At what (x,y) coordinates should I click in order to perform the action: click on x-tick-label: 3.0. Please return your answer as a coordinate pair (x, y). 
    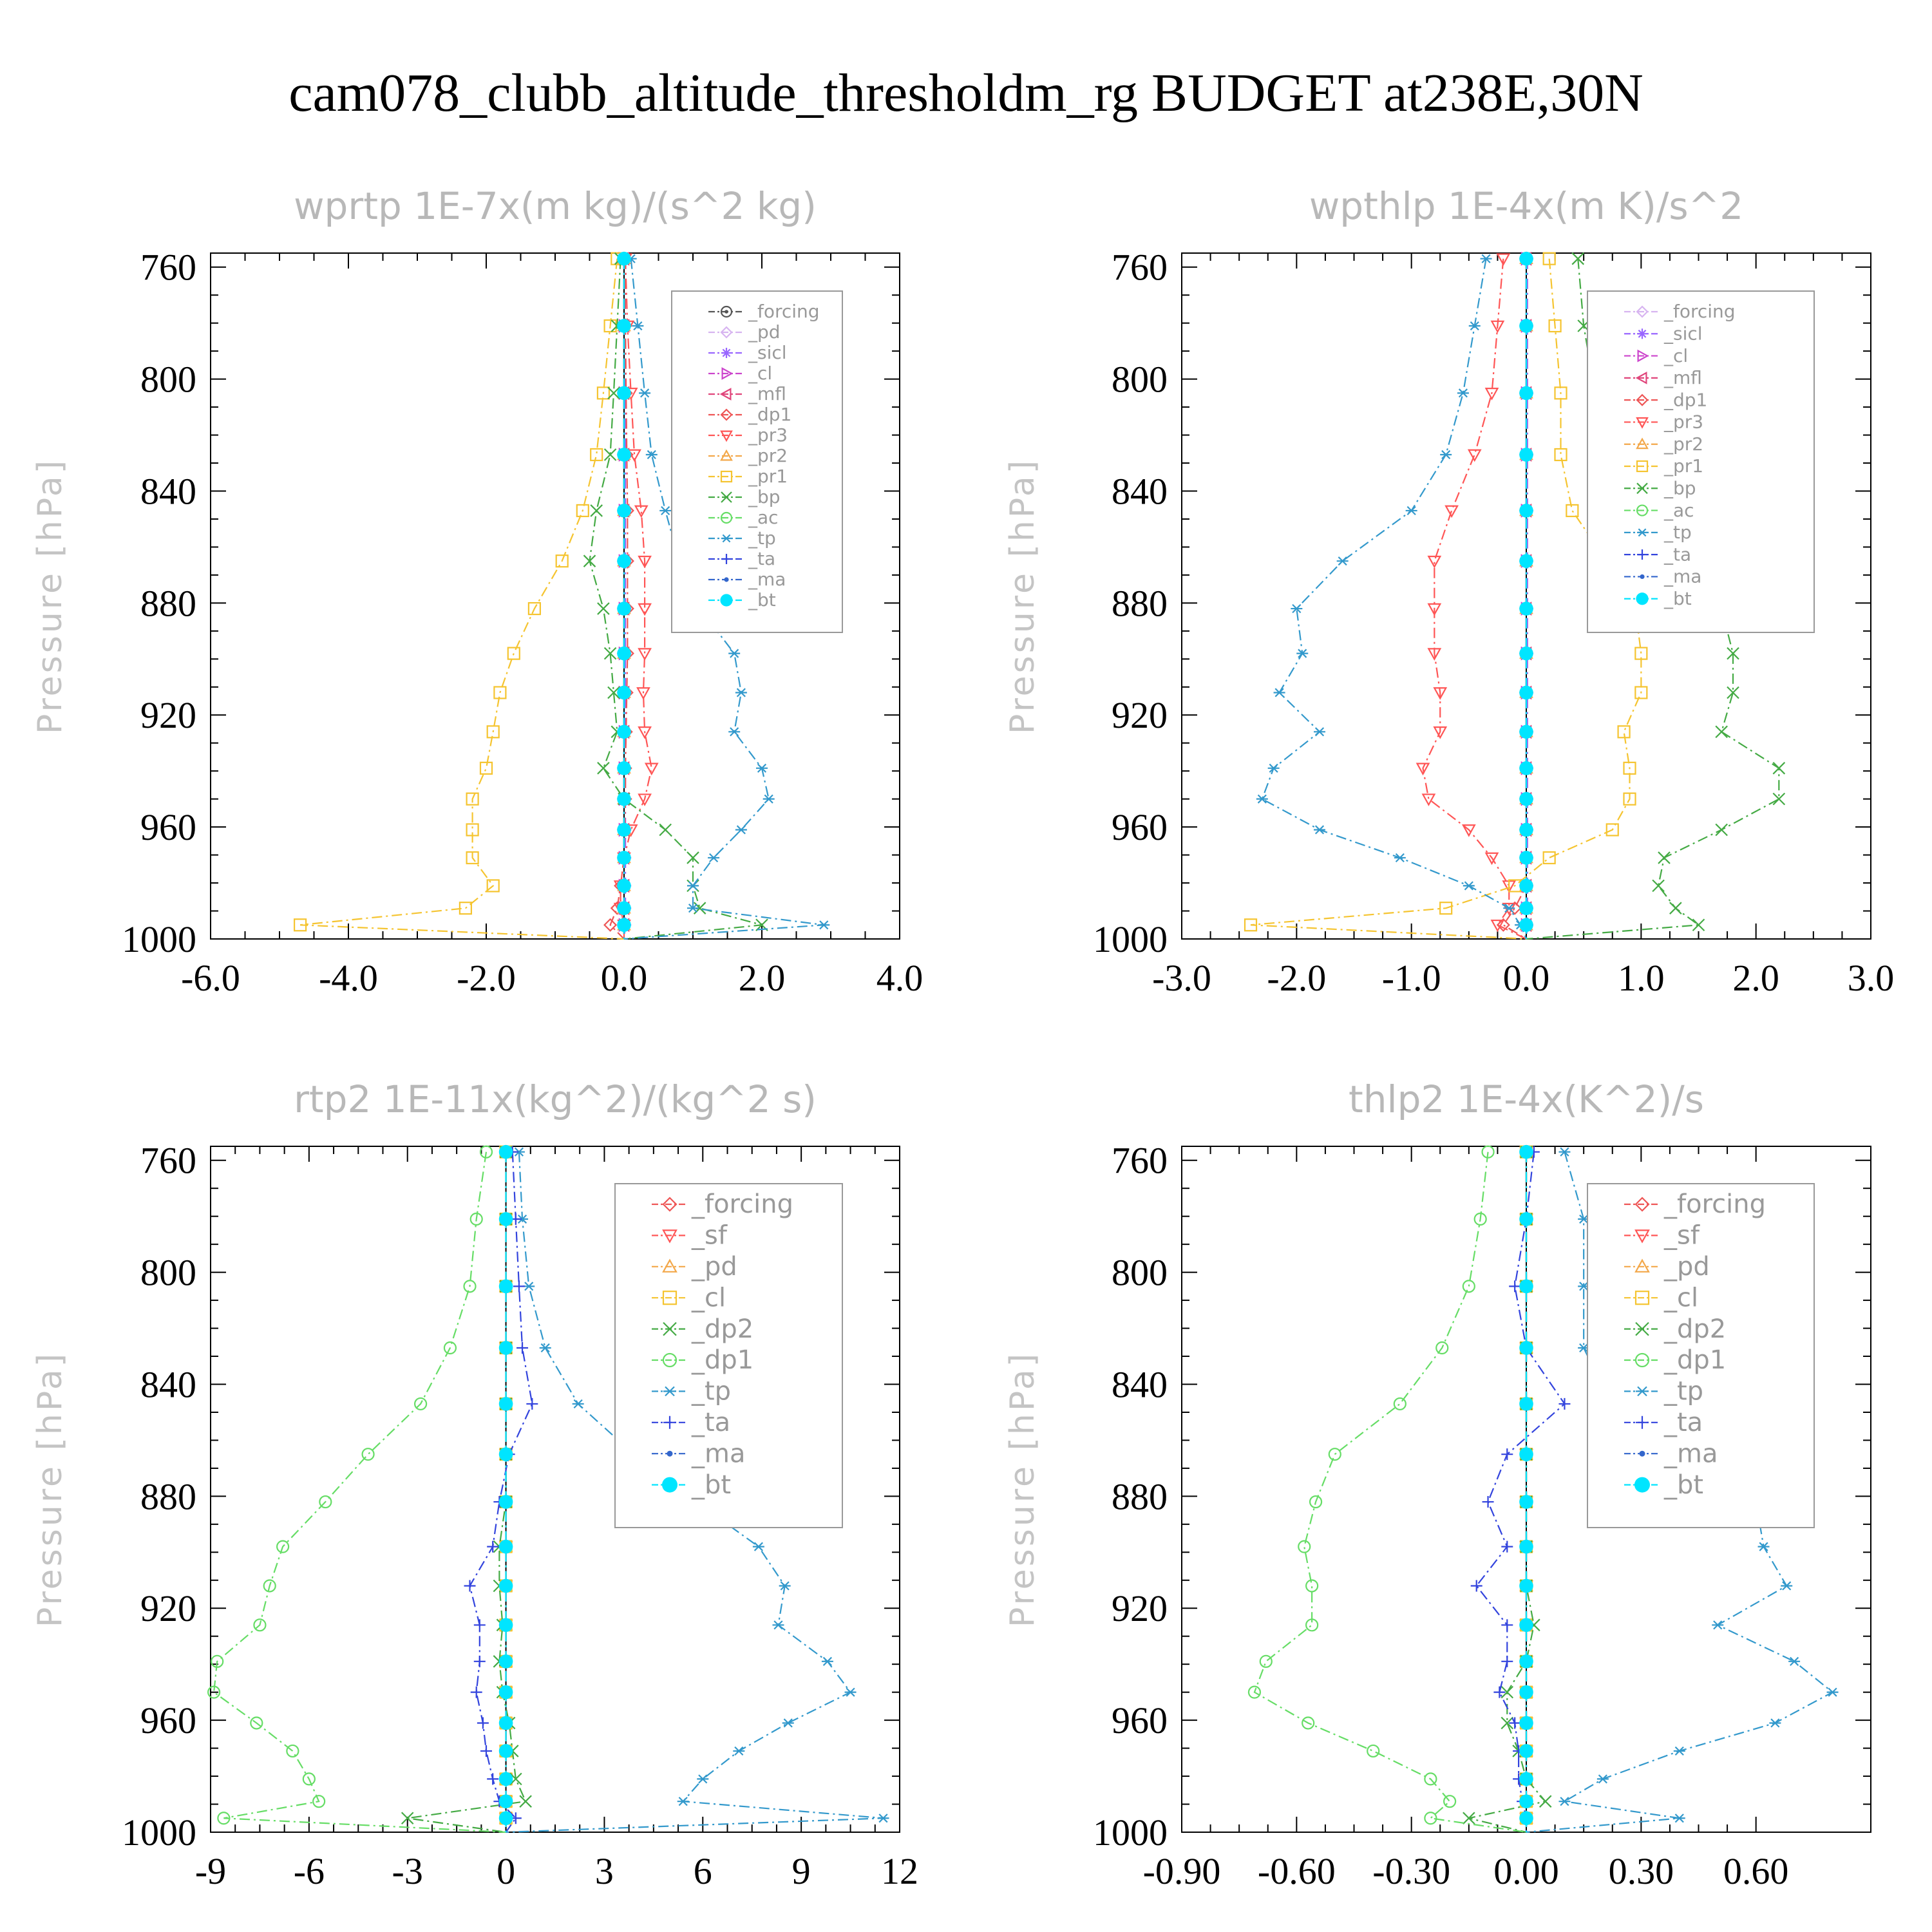
    Looking at the image, I should click on (1871, 978).